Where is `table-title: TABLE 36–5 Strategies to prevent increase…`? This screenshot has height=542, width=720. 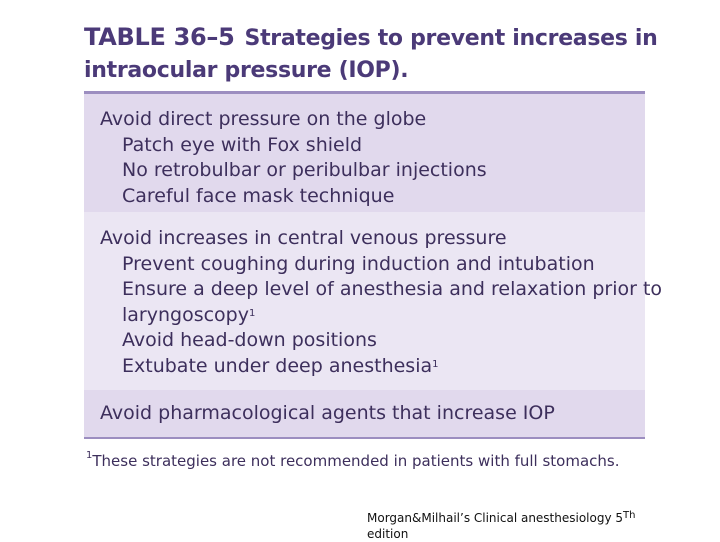 table-title: TABLE 36–5 Strategies to prevent increase… is located at coordinates (384, 54).